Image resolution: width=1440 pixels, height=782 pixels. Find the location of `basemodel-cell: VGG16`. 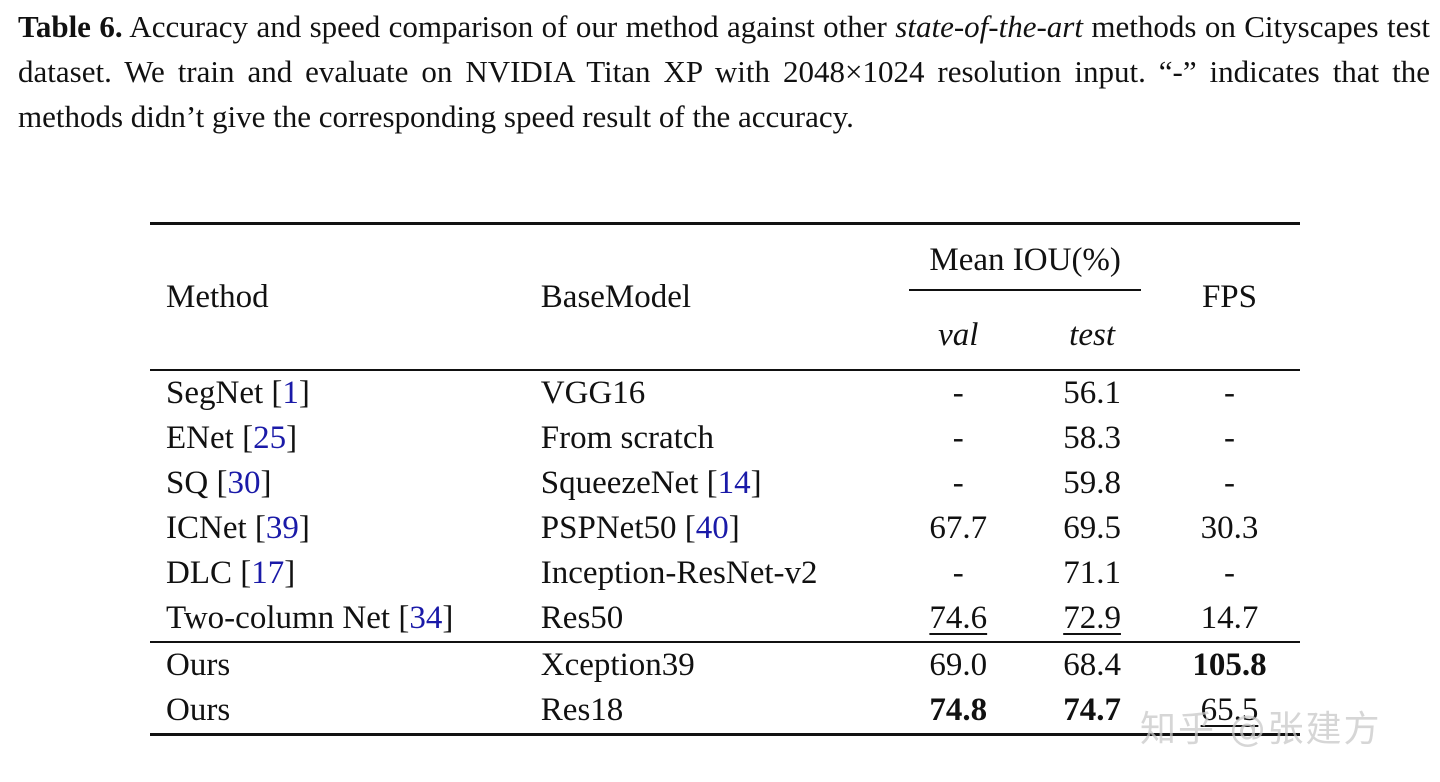

basemodel-cell: VGG16 is located at coordinates (593, 393).